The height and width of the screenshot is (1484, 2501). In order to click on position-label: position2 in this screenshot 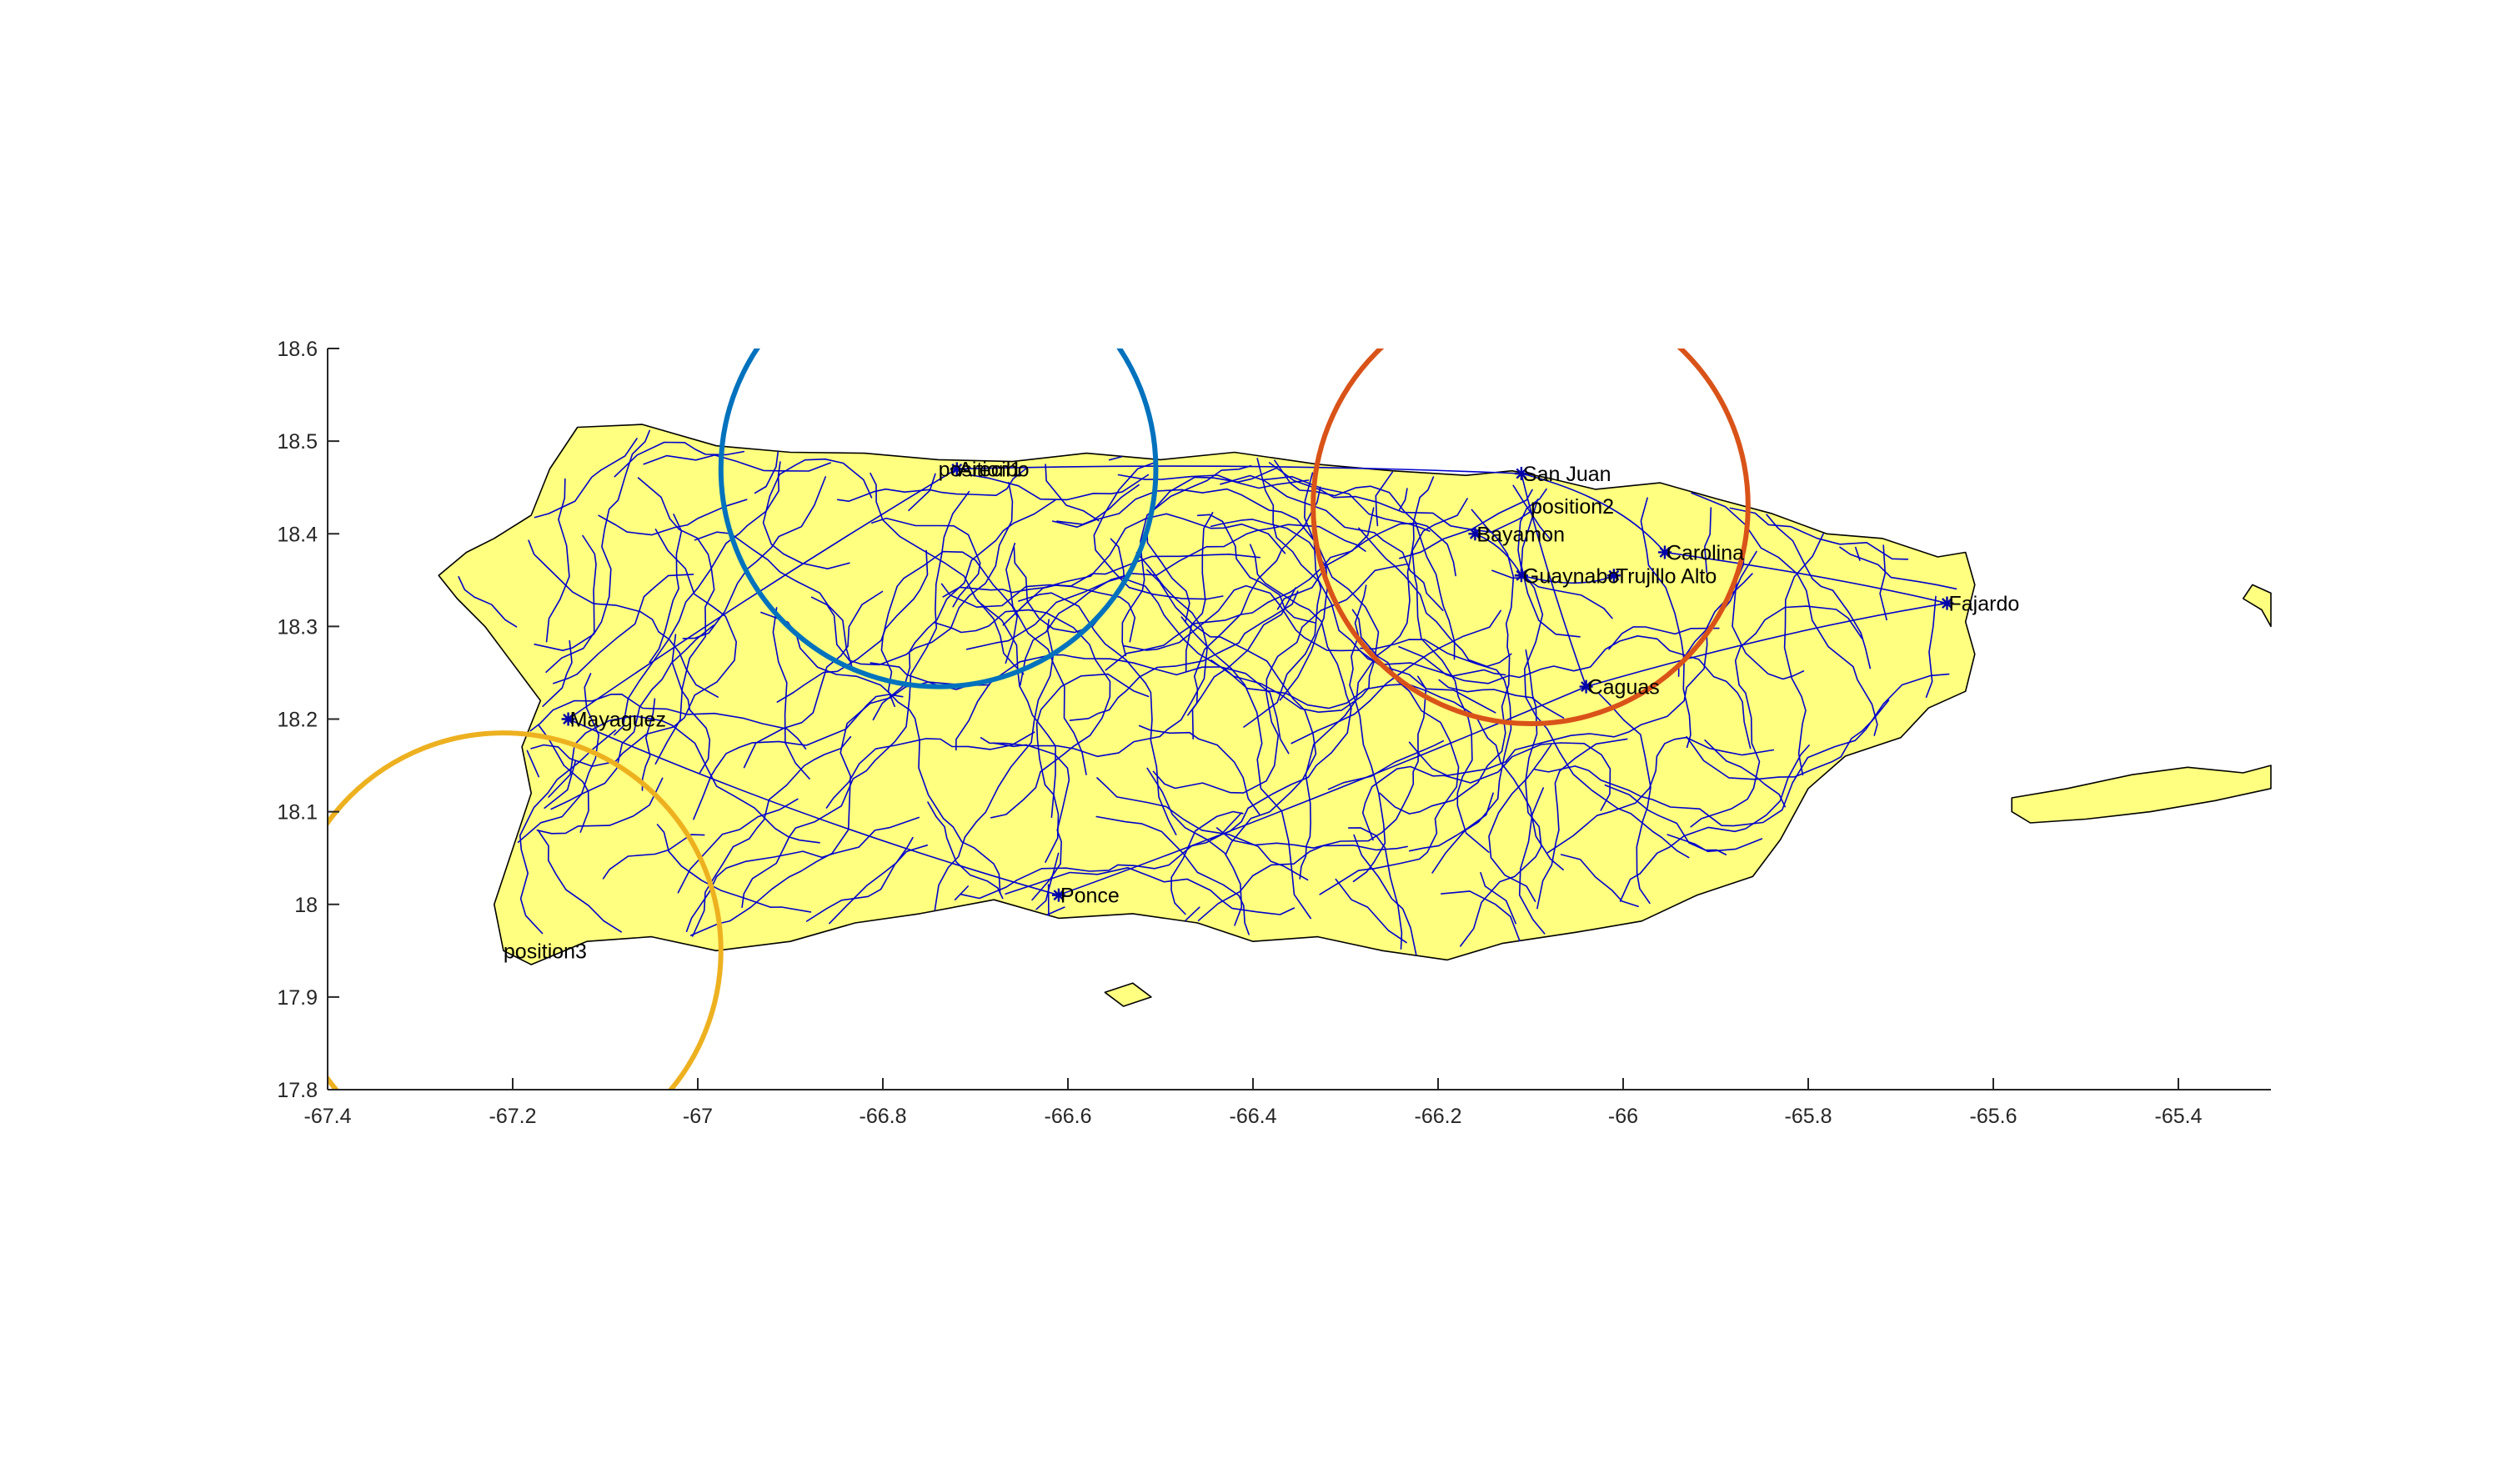, I will do `click(1572, 507)`.